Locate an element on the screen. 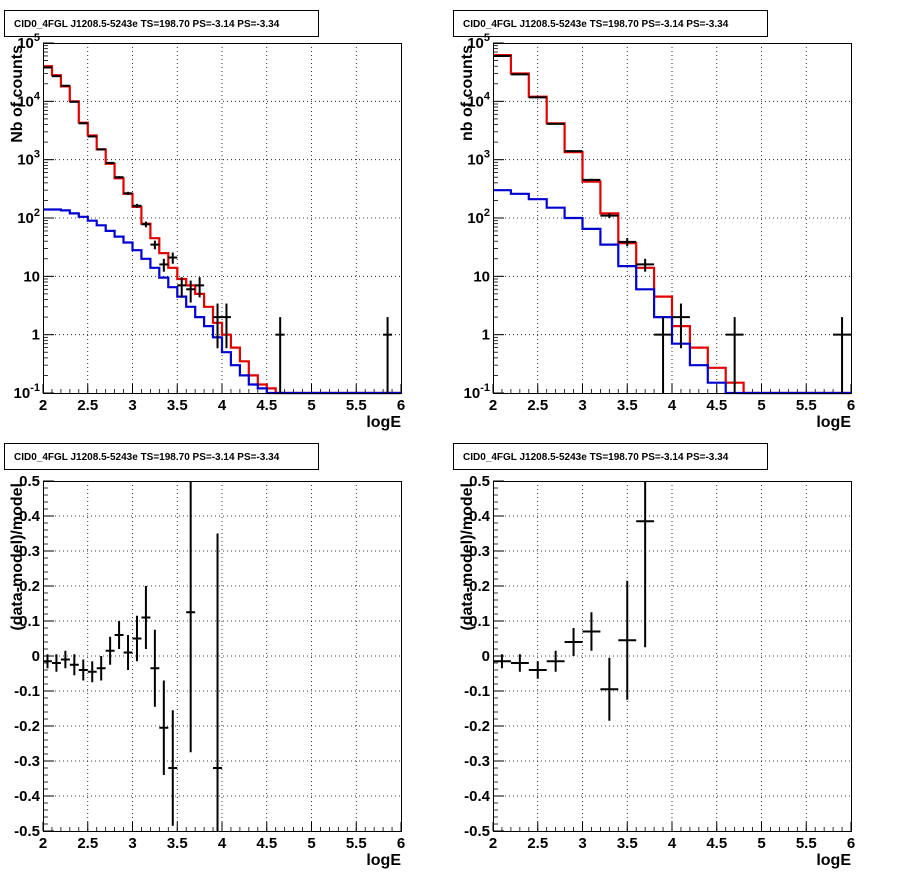  y-tick-label: -0.1 is located at coordinates (27, 691).